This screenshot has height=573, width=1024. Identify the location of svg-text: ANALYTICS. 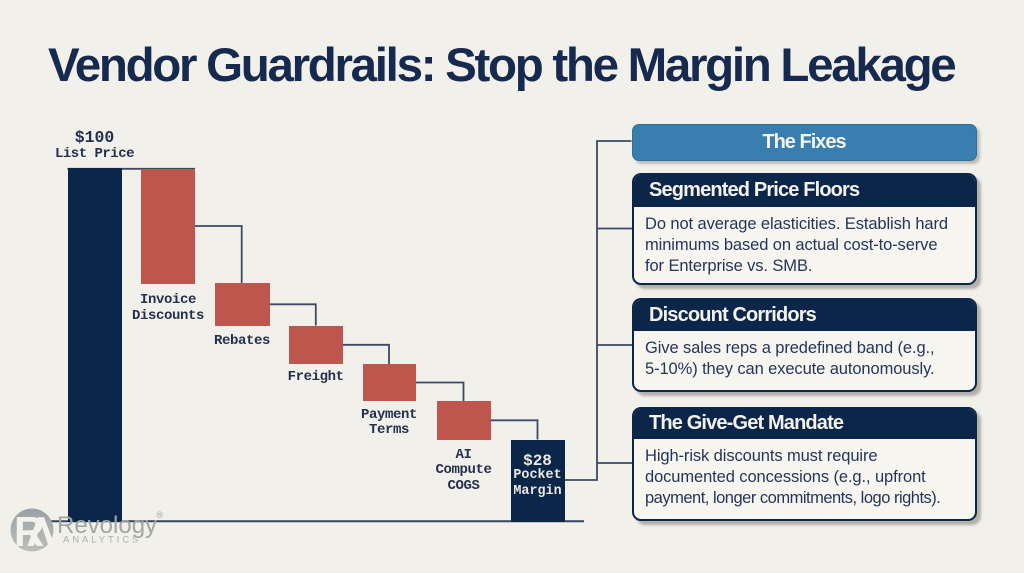
(102, 539).